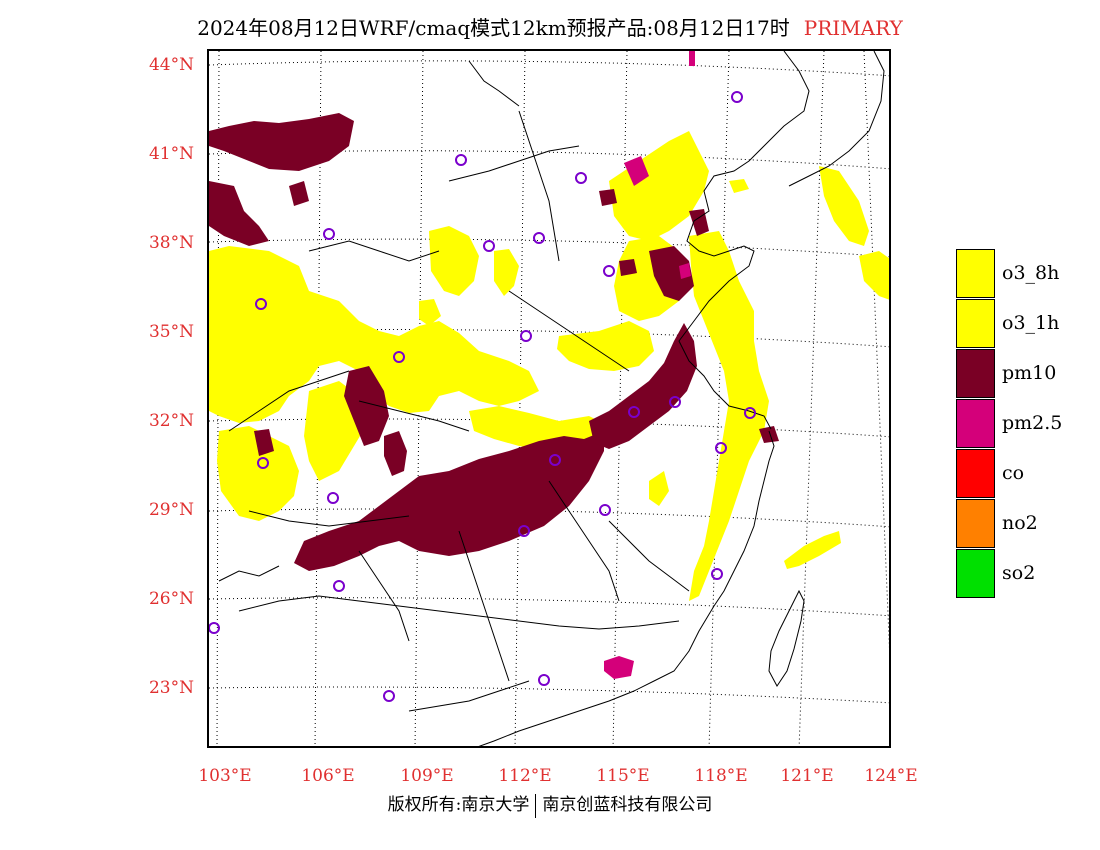 This screenshot has height=850, width=1100. I want to click on legend-label: pm10, so click(1029, 373).